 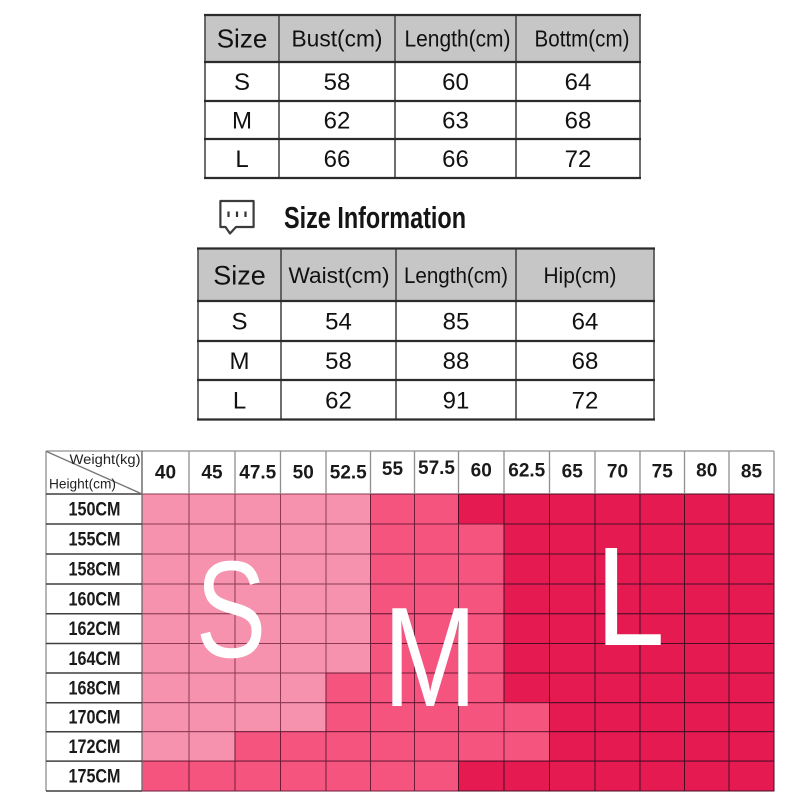 I want to click on svg-text: 160CM, so click(x=95, y=599).